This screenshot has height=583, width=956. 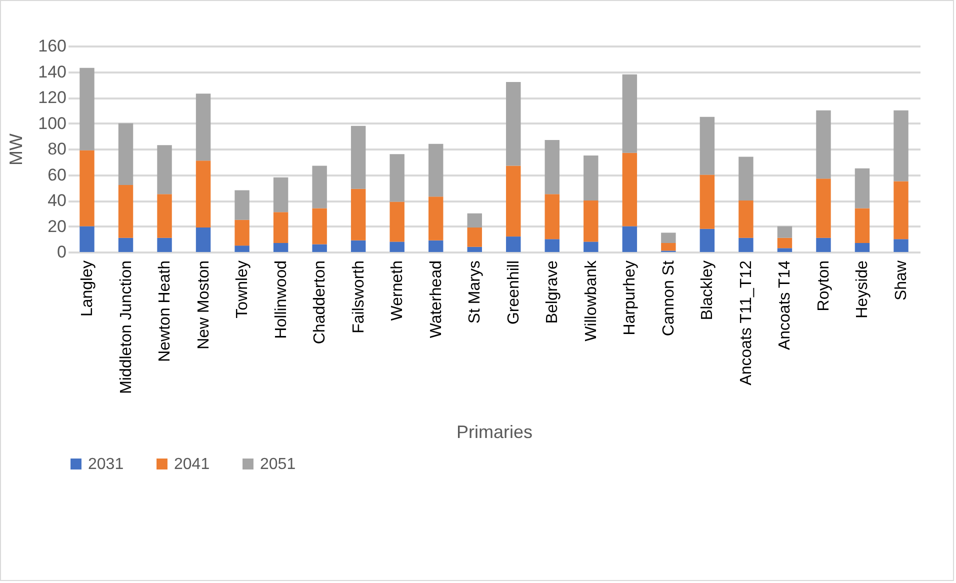 What do you see at coordinates (863, 289) in the screenshot?
I see `x-tick-label: Heyside` at bounding box center [863, 289].